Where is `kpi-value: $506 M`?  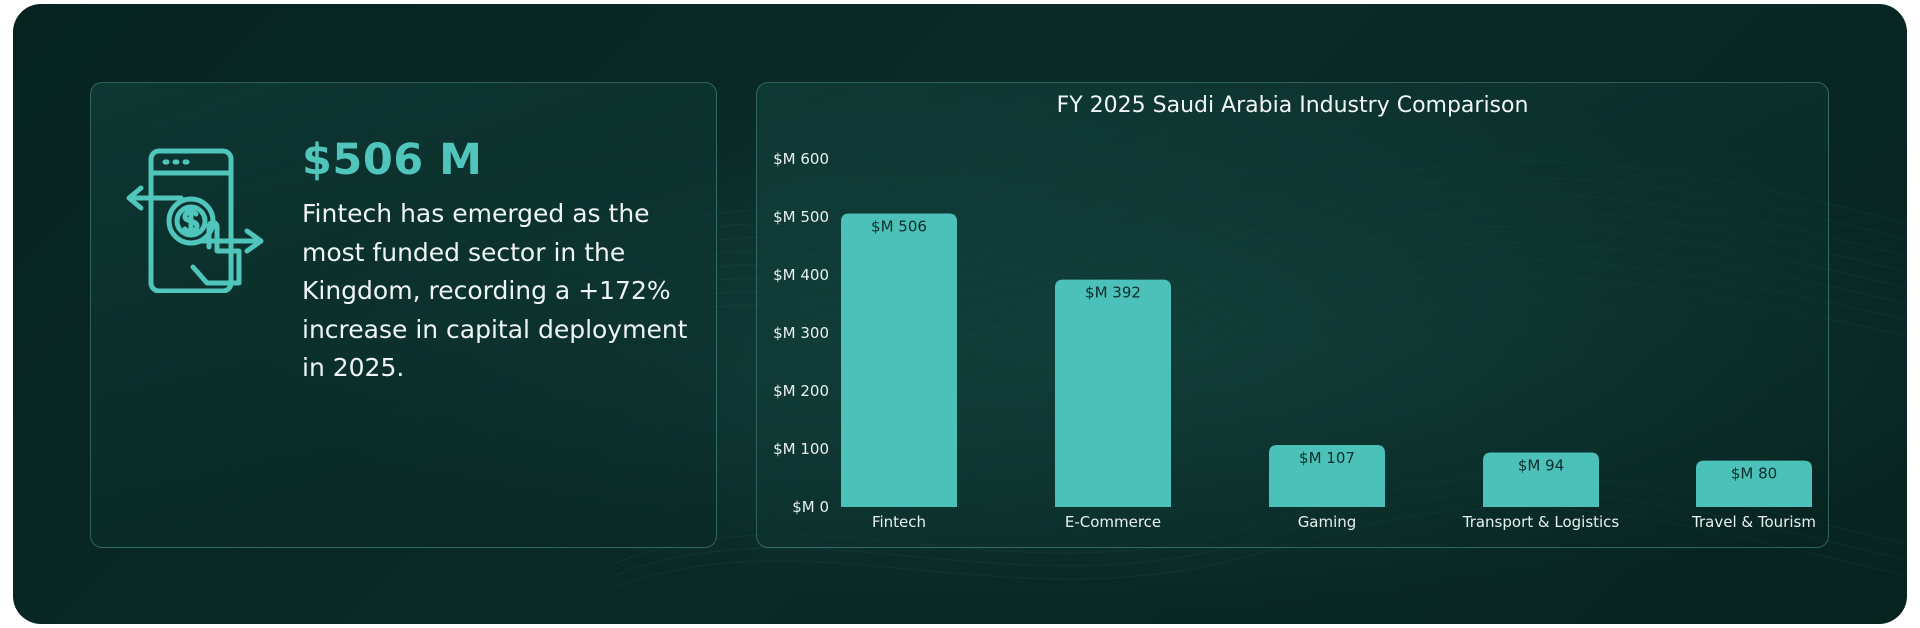 kpi-value: $506 M is located at coordinates (392, 160).